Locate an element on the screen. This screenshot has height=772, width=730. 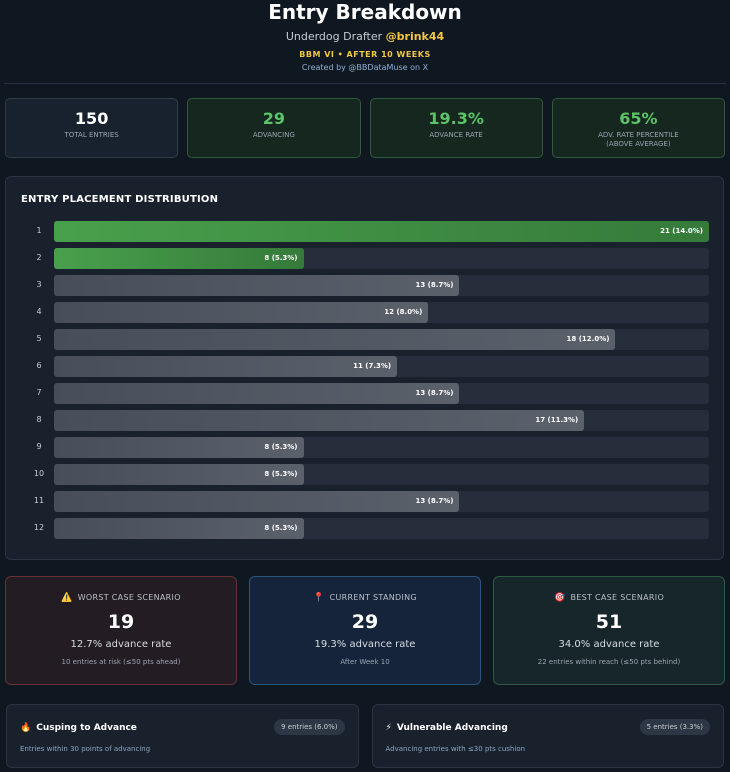
placement-bar: 8 (5.3%) is located at coordinates (179, 528).